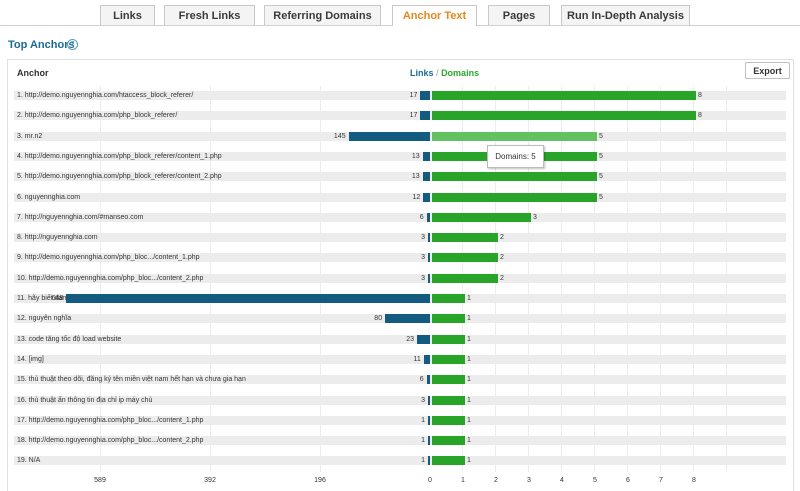 This screenshot has width=800, height=491. I want to click on anchor-label: 12. nguyên nghĩa, so click(44, 318).